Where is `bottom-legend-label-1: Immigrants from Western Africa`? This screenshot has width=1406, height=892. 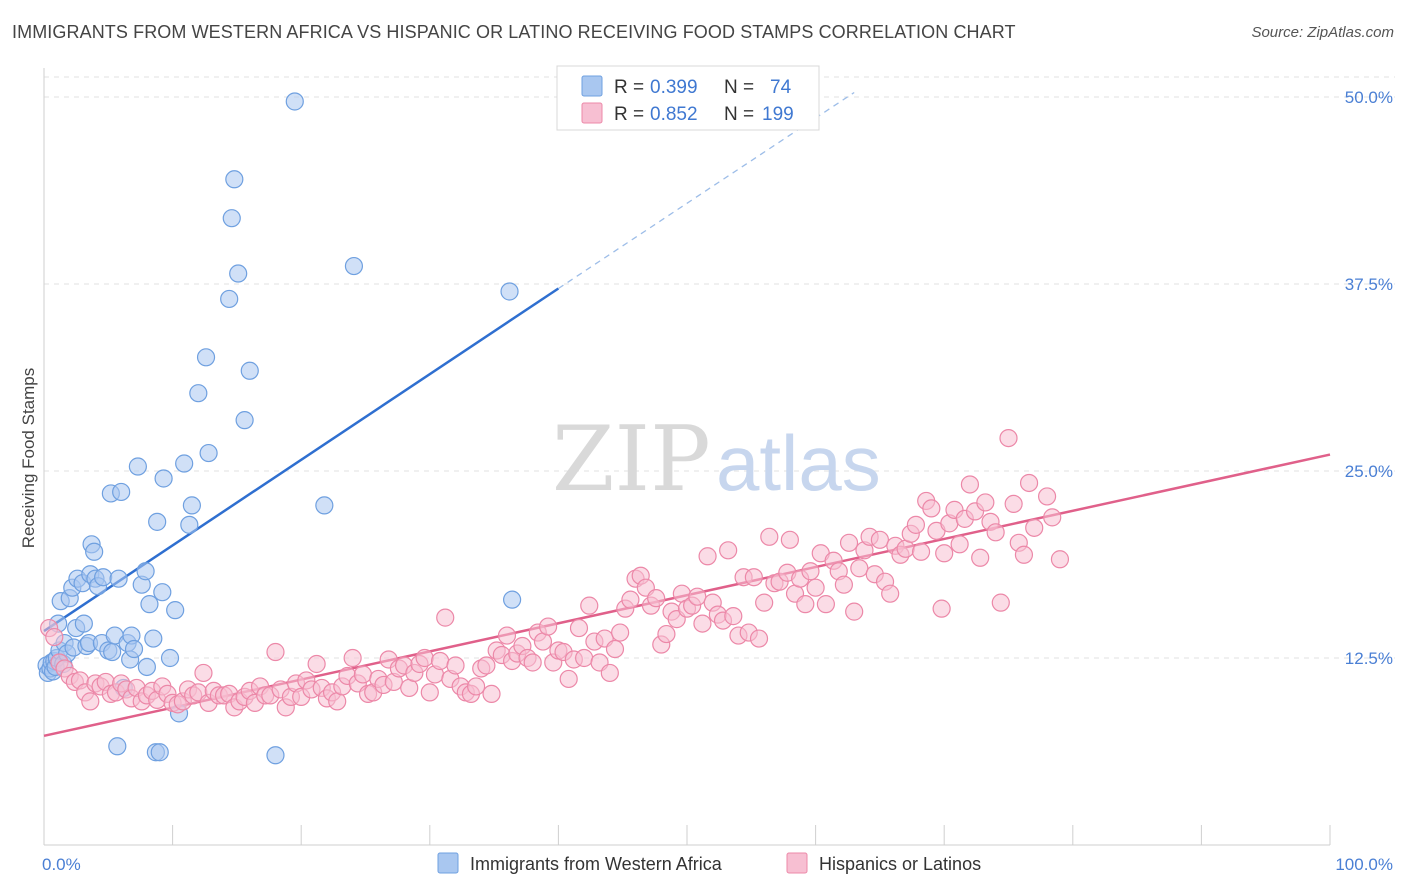
bottom-legend-label-1: Immigrants from Western Africa is located at coordinates (596, 864).